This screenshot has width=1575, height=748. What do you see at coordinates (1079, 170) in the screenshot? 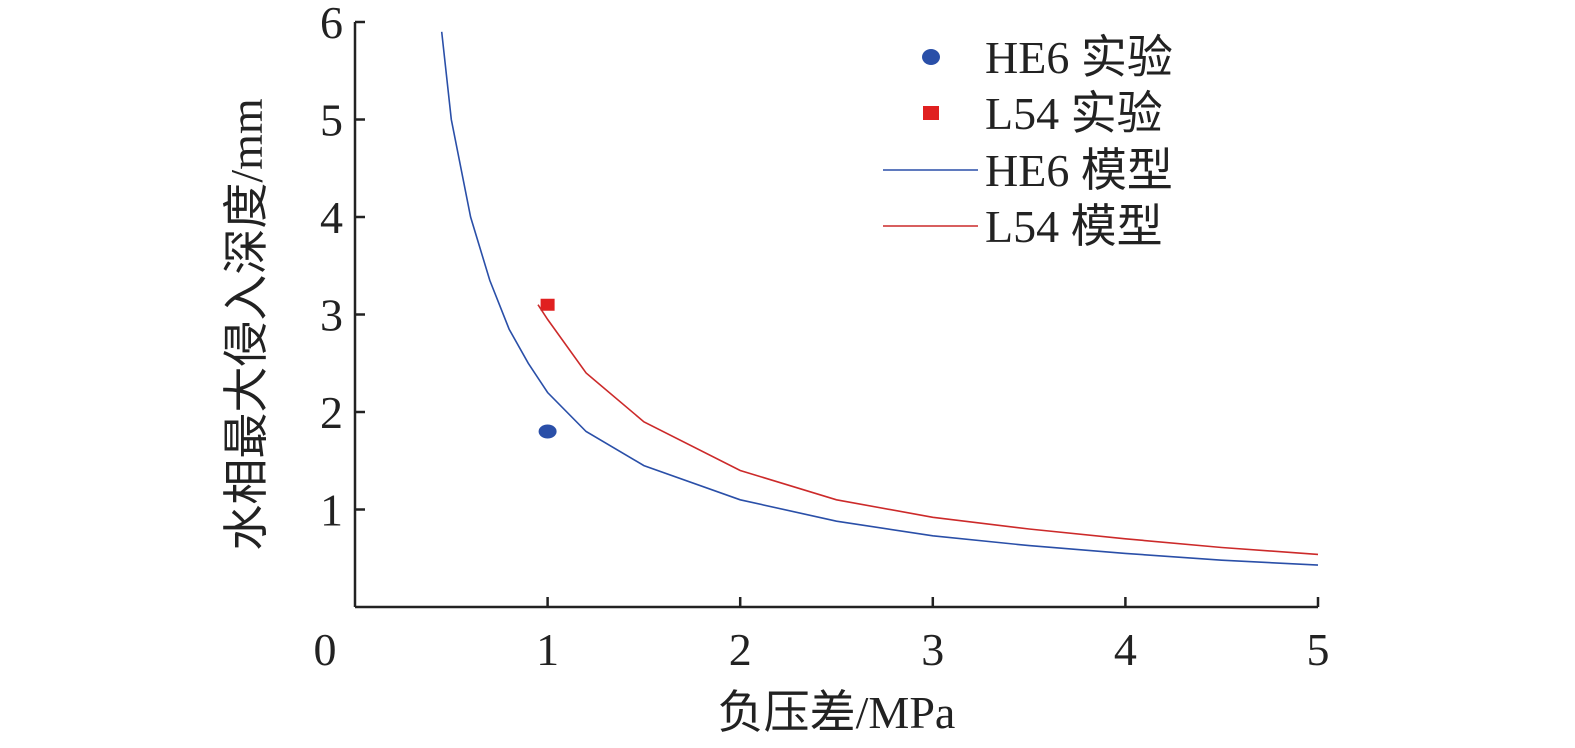
I see `legend-label-2: HE6 模型` at bounding box center [1079, 170].